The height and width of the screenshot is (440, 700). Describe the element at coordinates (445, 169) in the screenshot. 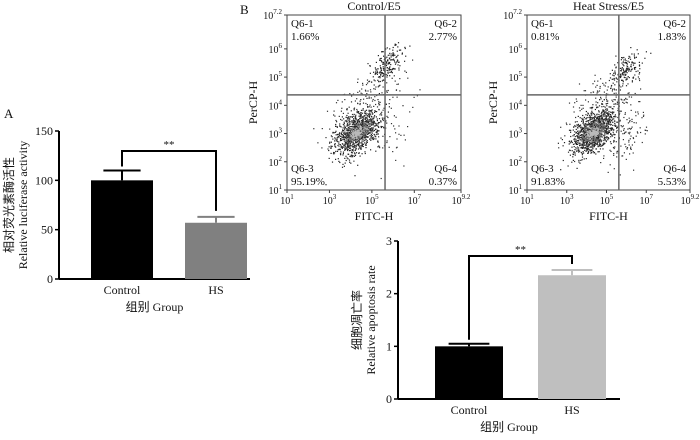

I see `quadrant-name: Q6-4` at that location.